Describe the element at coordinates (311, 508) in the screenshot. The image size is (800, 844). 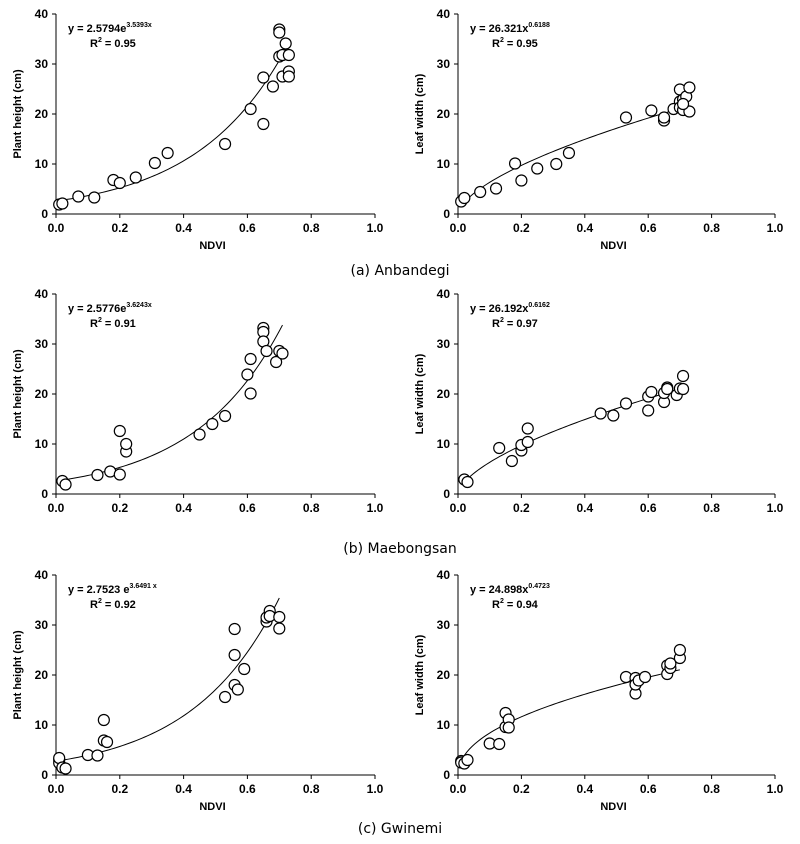
I see `x-tick-label: 0.8` at that location.